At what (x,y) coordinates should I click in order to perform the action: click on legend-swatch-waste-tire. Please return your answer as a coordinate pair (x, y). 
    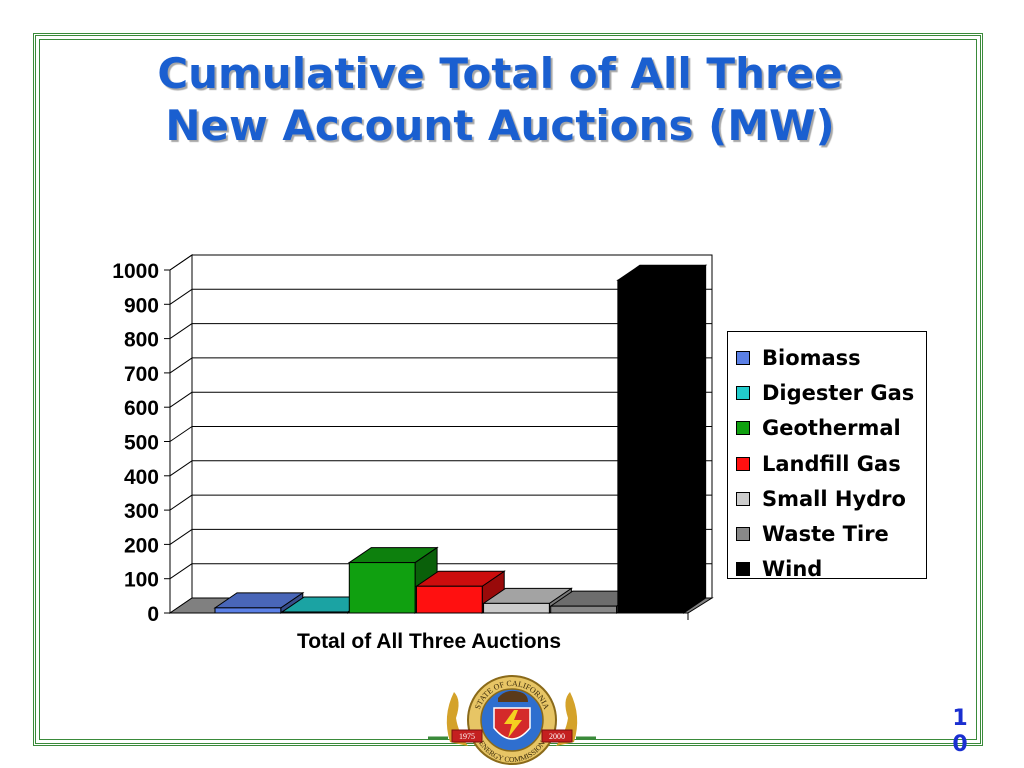
    Looking at the image, I should click on (743, 534).